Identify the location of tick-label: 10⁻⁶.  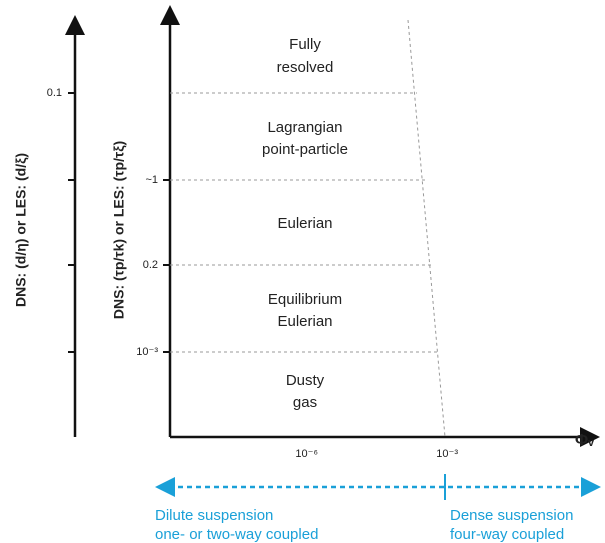
(306, 454).